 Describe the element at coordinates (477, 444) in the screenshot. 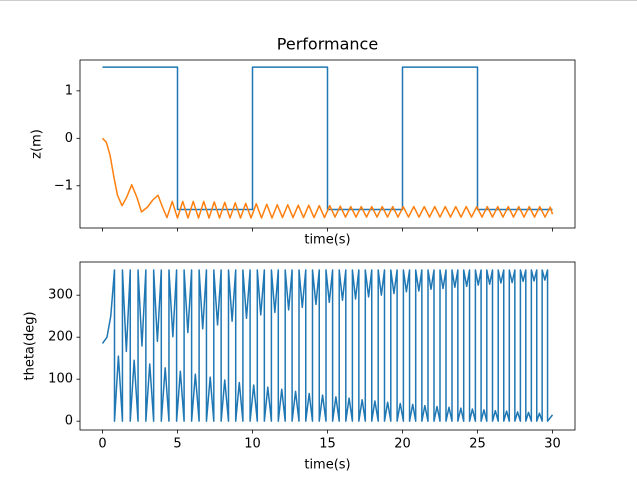

I see `x-tick-label: 25` at that location.